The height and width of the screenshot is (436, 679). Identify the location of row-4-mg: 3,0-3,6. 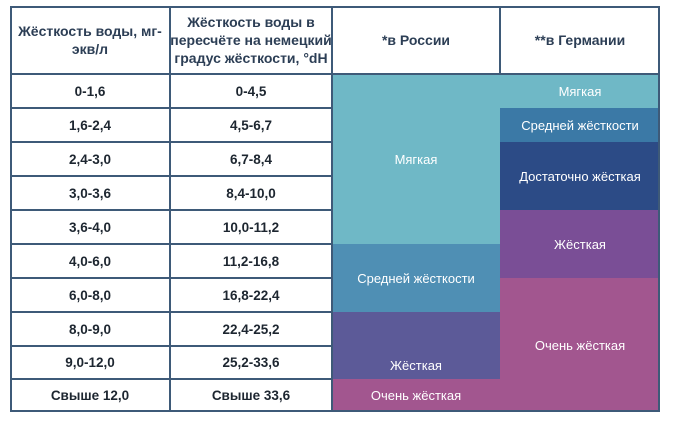
(90, 193).